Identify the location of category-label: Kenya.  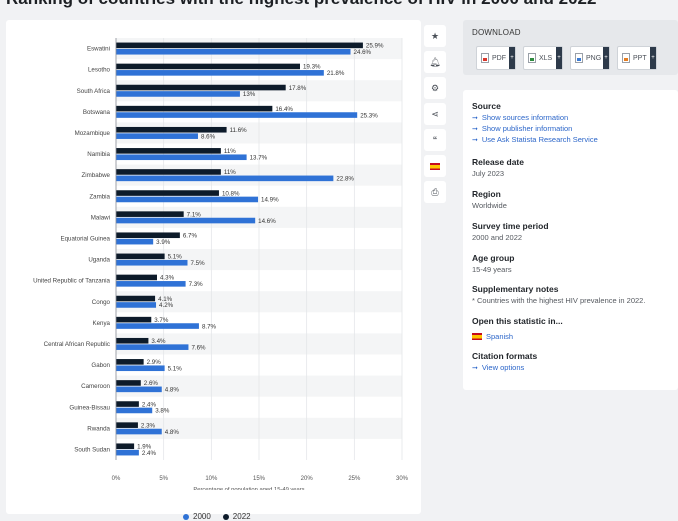
(101, 323).